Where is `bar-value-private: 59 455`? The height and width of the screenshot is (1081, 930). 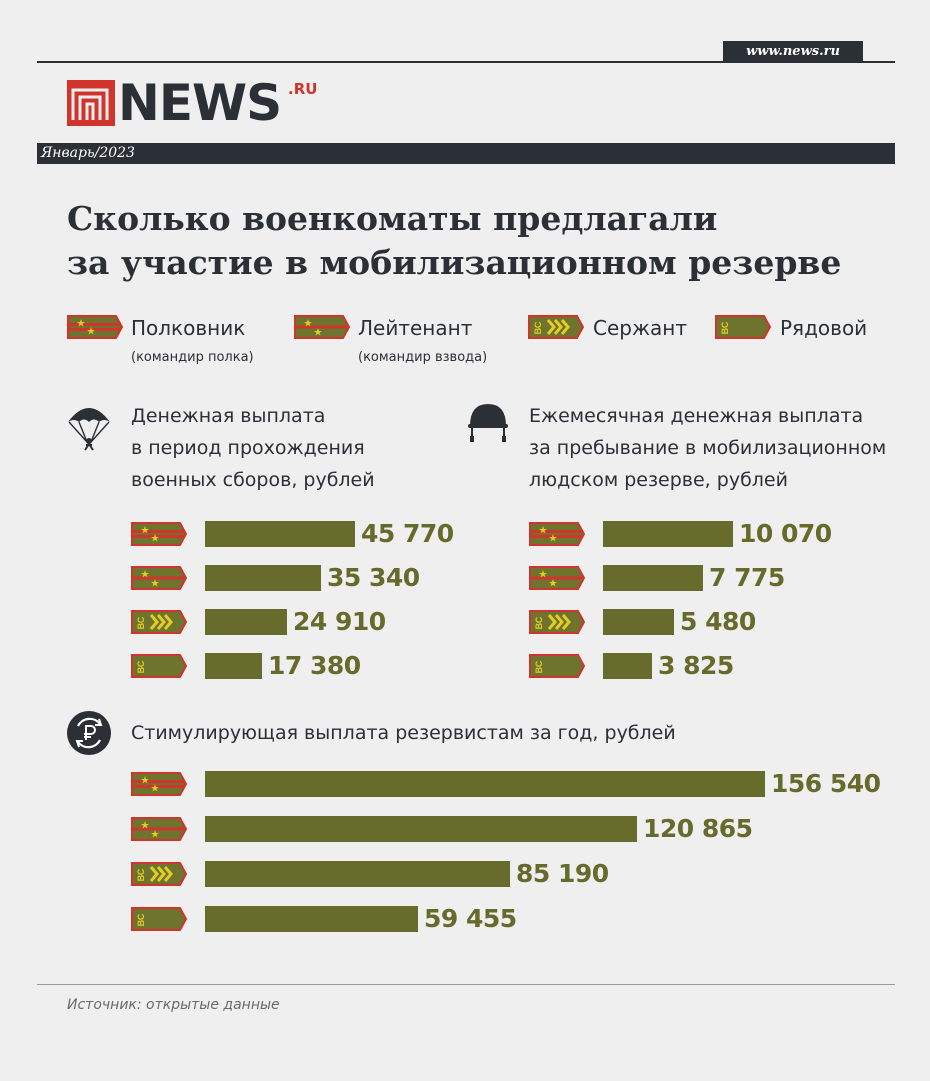 bar-value-private: 59 455 is located at coordinates (470, 918).